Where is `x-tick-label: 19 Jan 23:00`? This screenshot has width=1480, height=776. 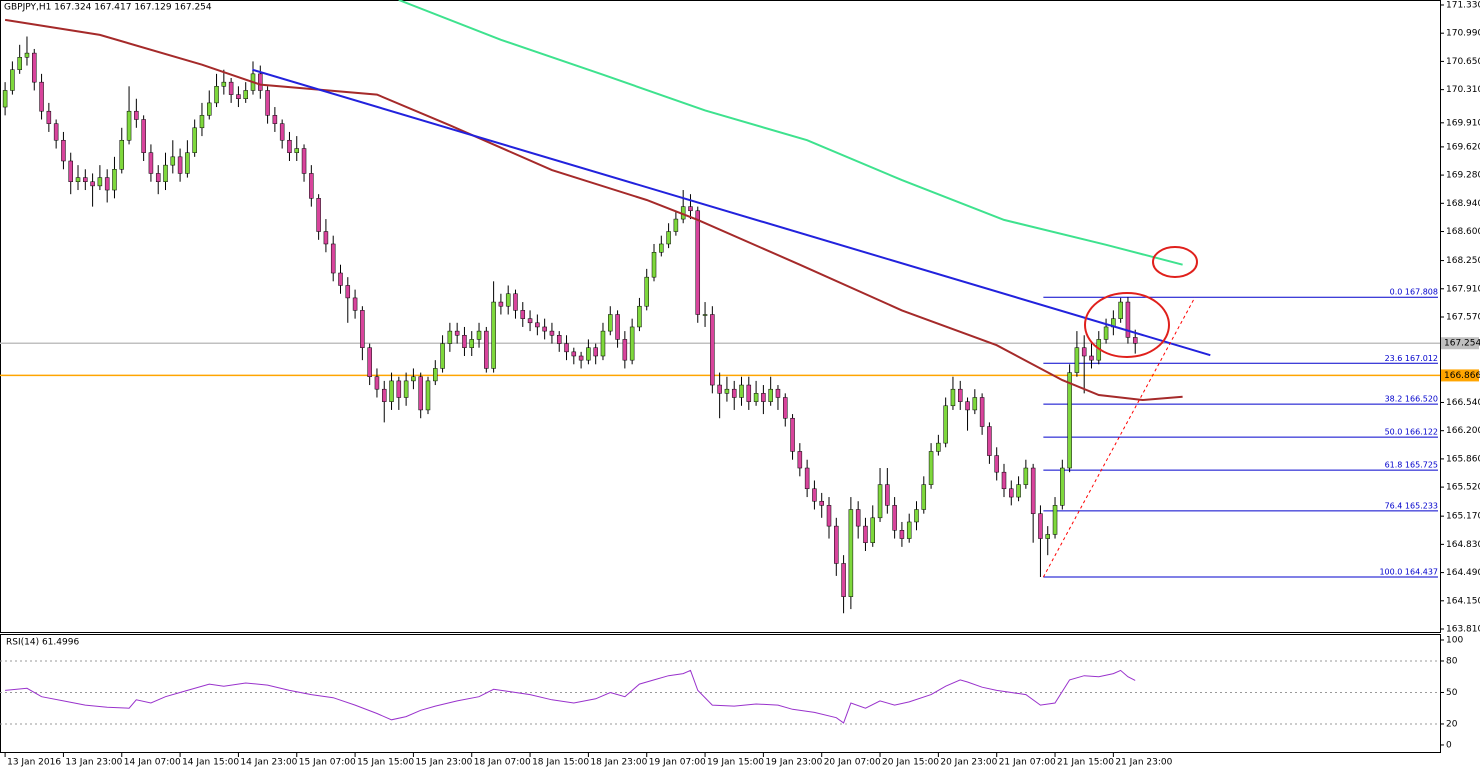
x-tick-label: 19 Jan 23:00 is located at coordinates (793, 763).